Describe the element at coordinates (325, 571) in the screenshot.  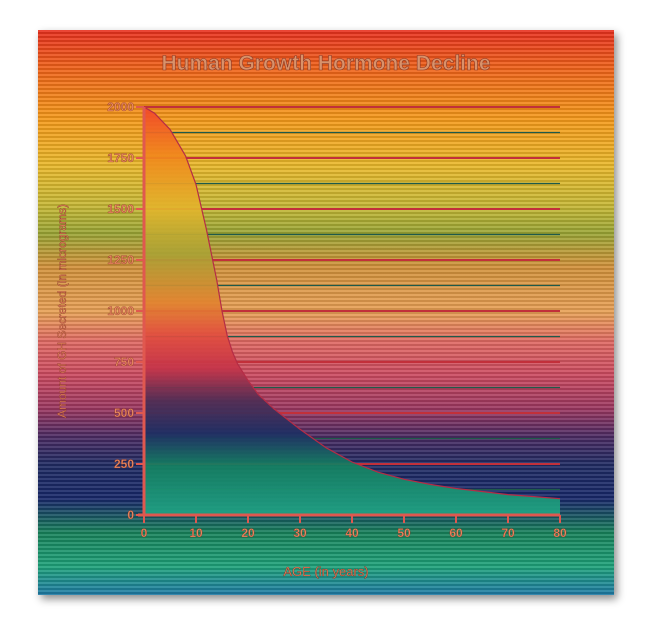
I see `x-axis-label: AGE (in years)` at that location.